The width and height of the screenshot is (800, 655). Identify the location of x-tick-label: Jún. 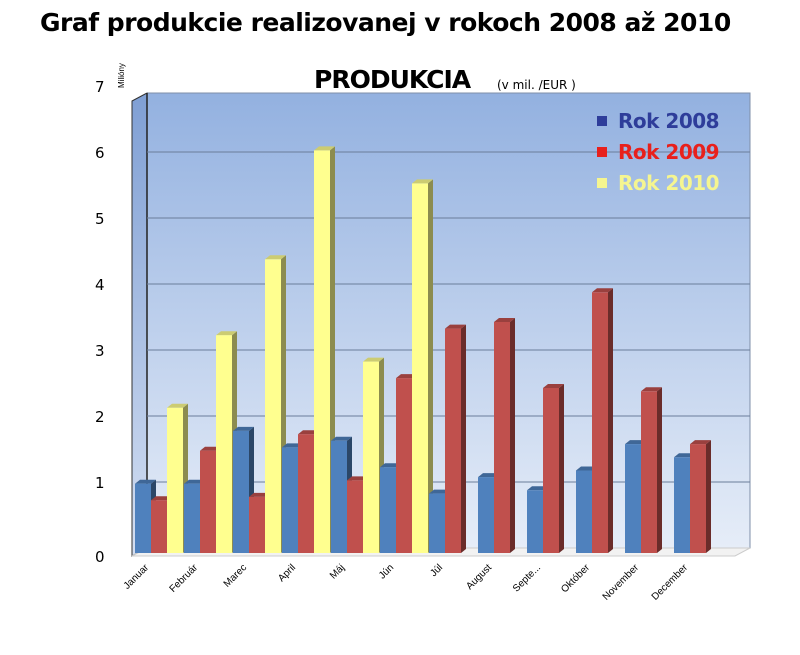
(386, 571).